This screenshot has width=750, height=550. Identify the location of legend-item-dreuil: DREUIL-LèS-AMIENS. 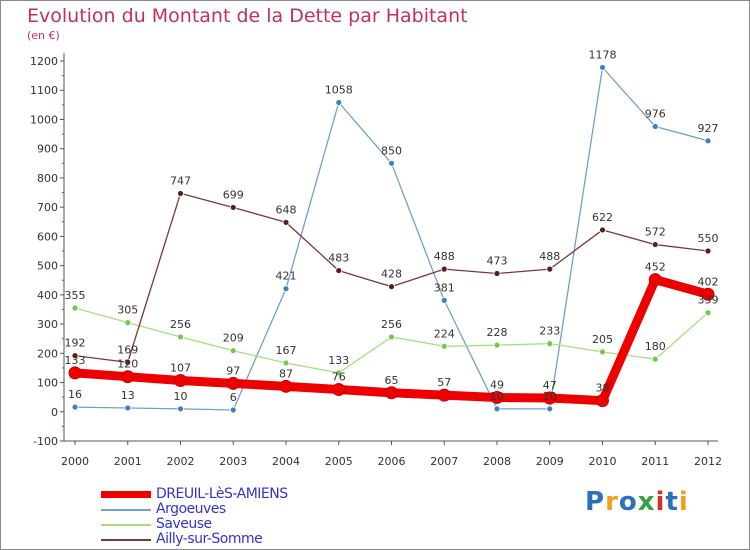
(251, 494).